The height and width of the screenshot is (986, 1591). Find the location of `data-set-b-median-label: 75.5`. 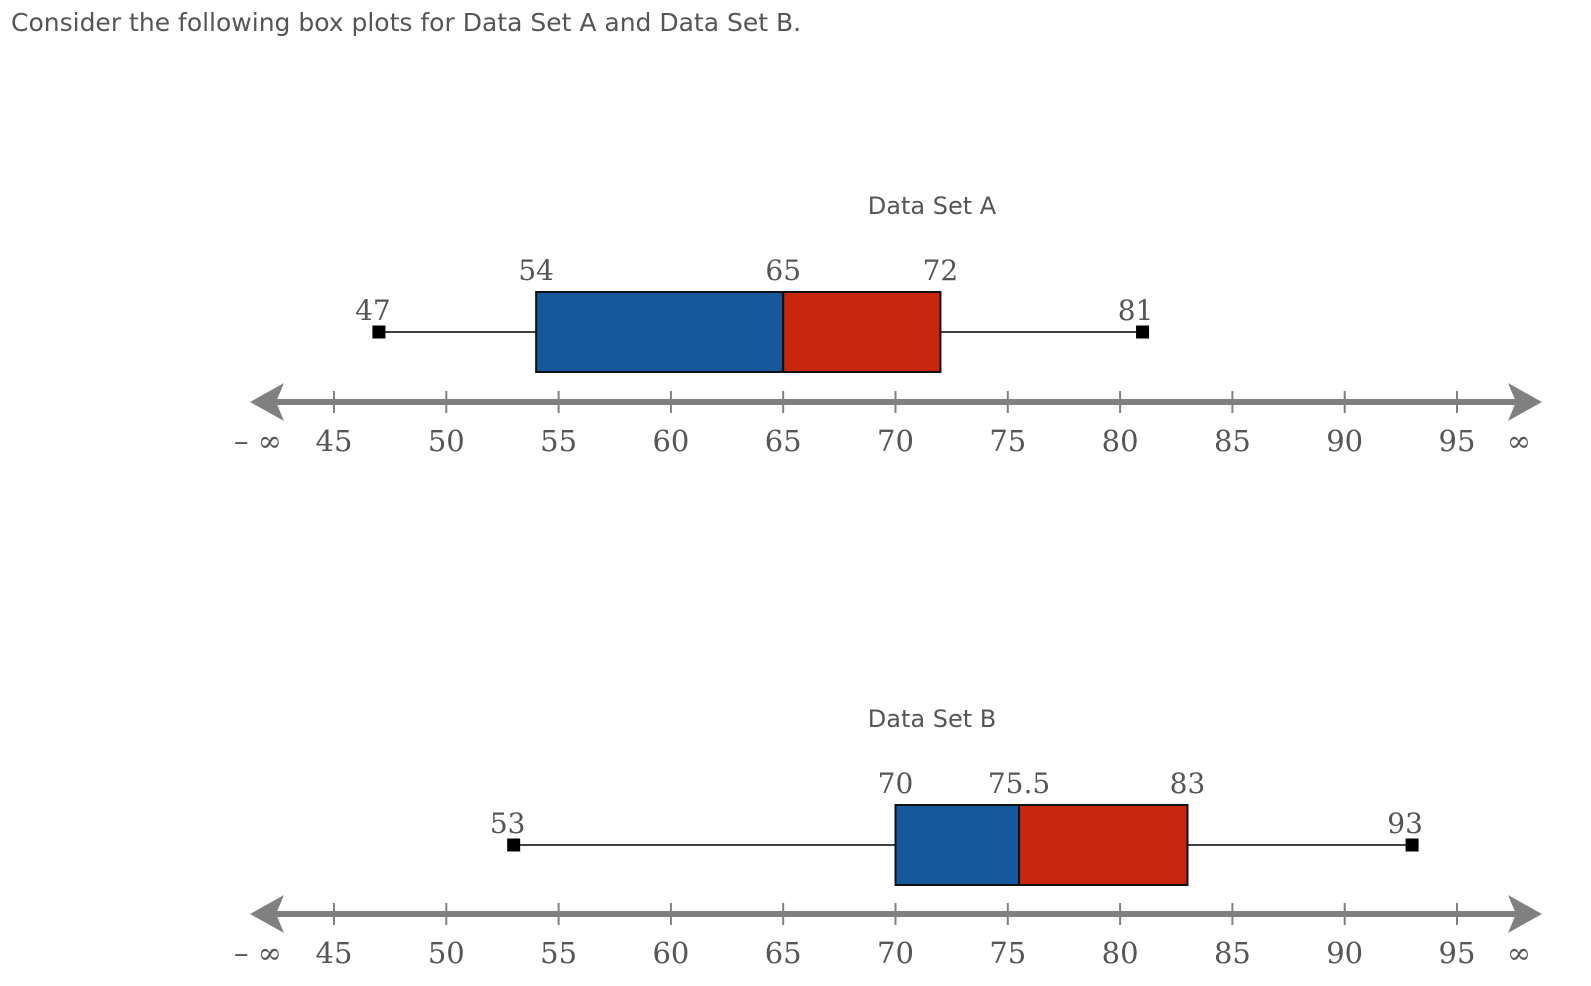

data-set-b-median-label: 75.5 is located at coordinates (1019, 783).